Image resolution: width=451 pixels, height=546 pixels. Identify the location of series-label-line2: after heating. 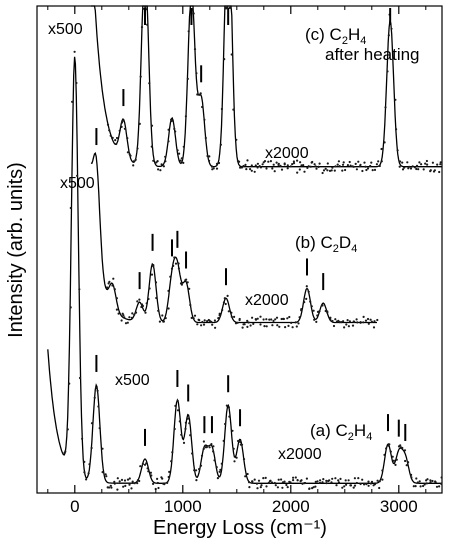
(372, 54).